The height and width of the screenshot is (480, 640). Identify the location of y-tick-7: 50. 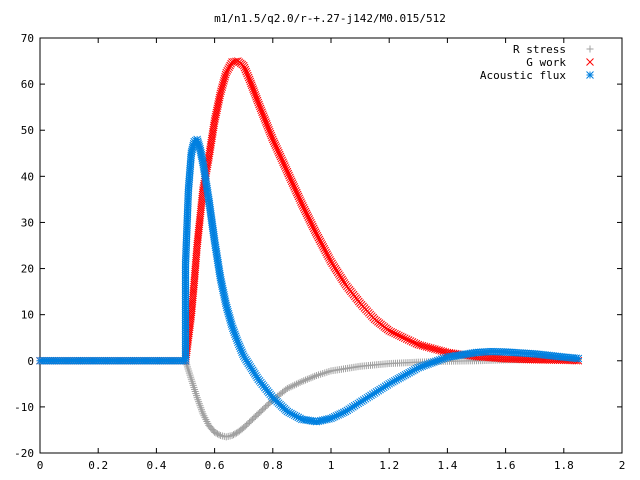
(321, 130).